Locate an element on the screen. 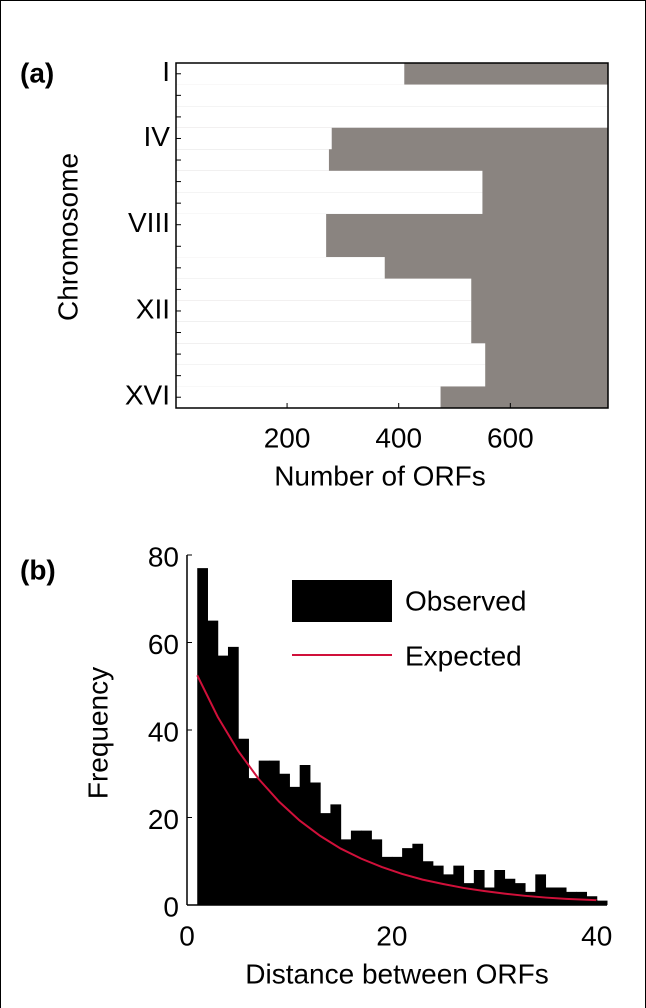 The image size is (646, 1008). expected-line is located at coordinates (396, 788).